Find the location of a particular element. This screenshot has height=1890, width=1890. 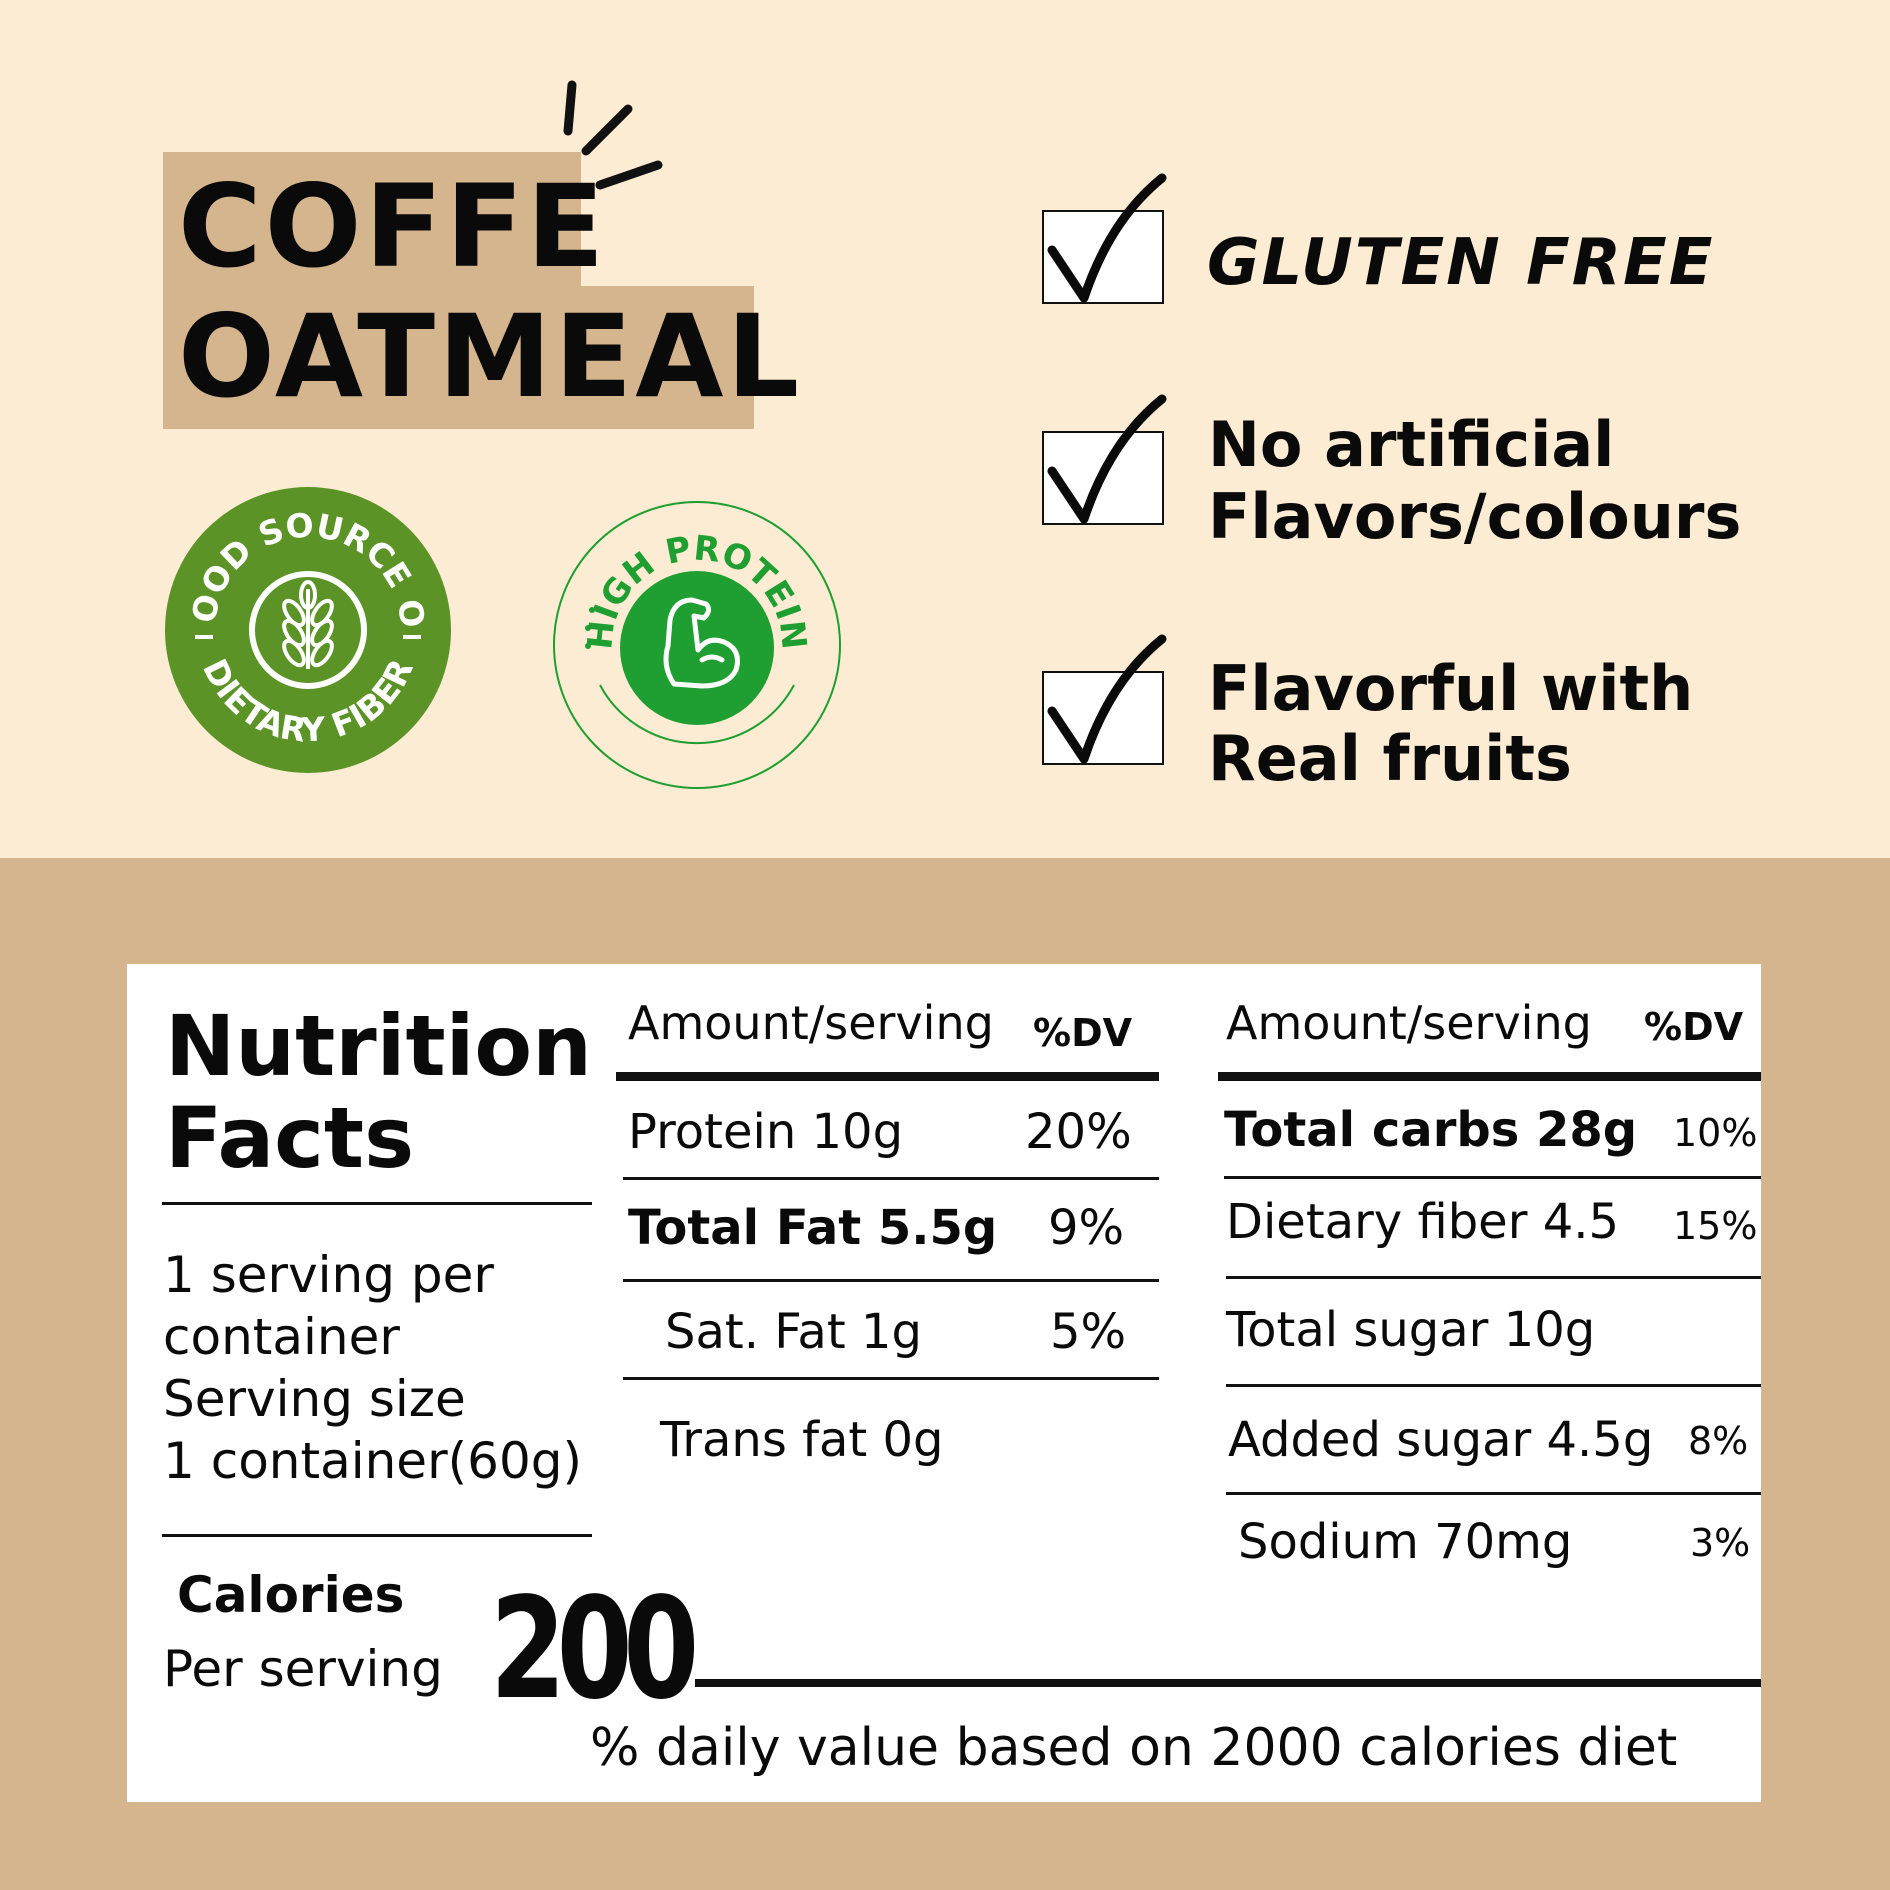

right-row-dv: 15% is located at coordinates (1715, 1226).